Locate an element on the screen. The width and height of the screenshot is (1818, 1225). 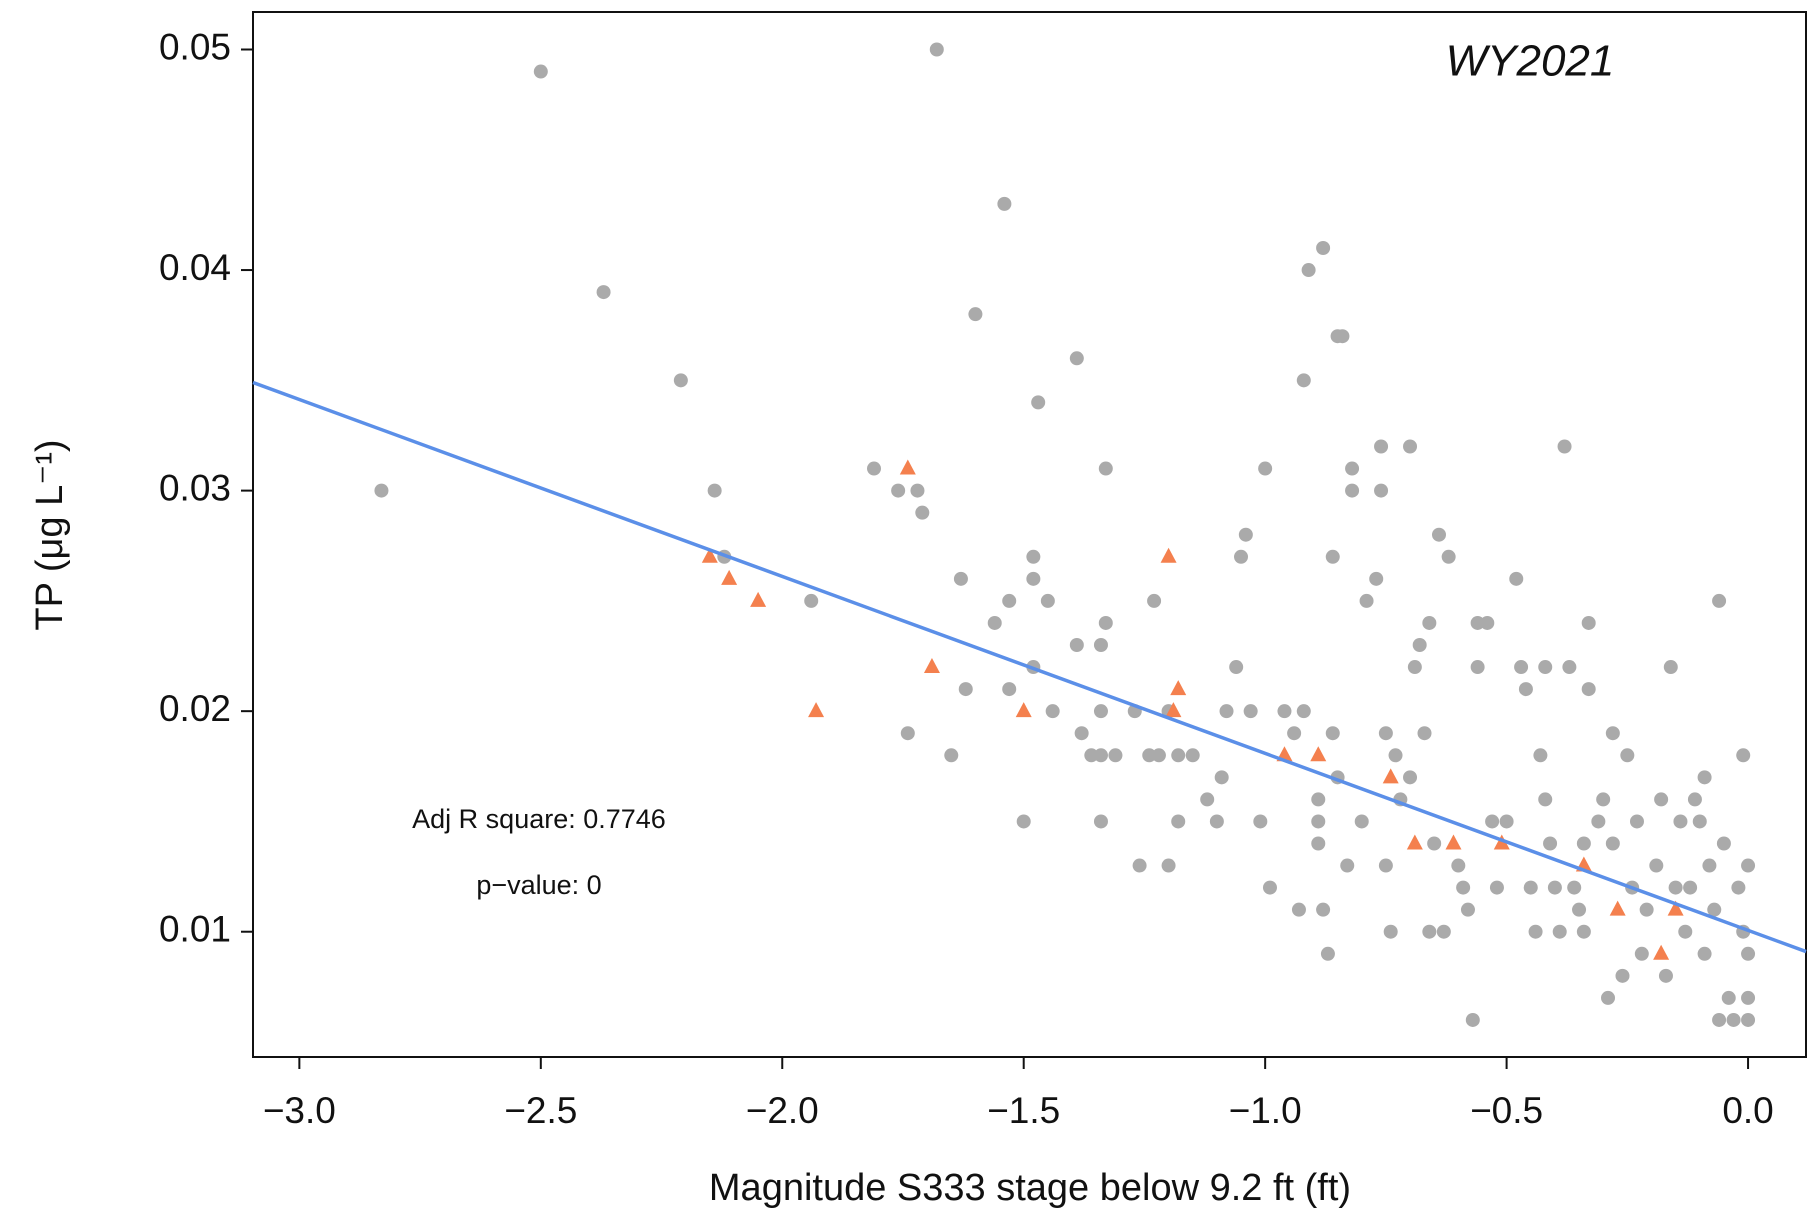
y-tick-label: 0.03 is located at coordinates (195, 487).